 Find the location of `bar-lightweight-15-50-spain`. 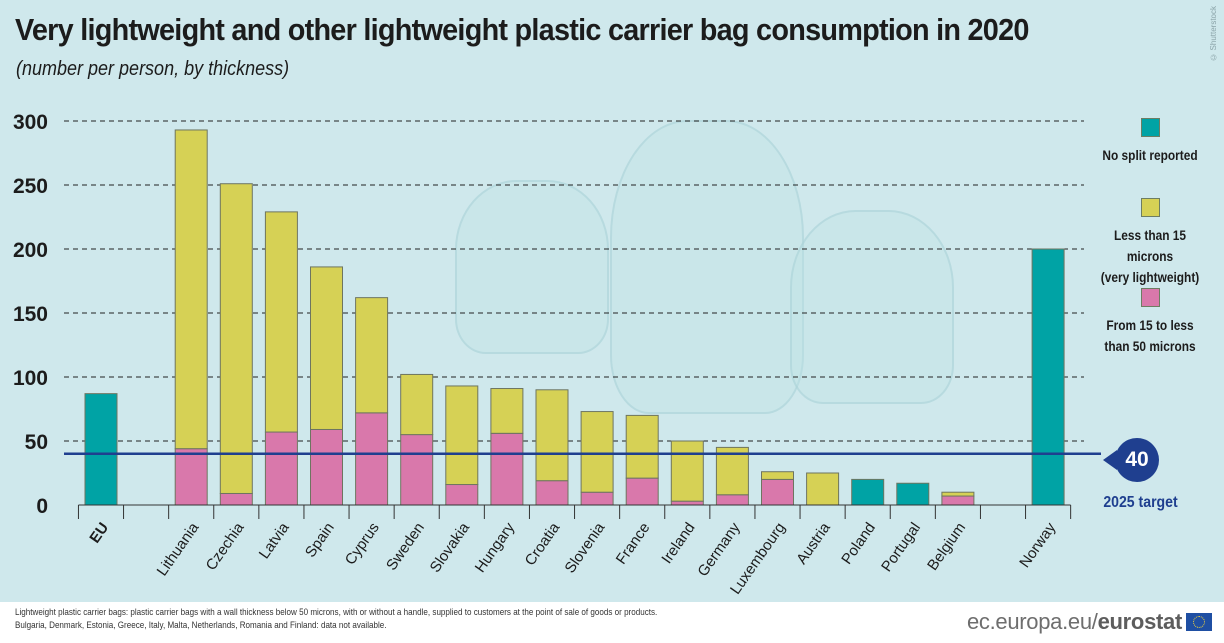

bar-lightweight-15-50-spain is located at coordinates (326, 467).